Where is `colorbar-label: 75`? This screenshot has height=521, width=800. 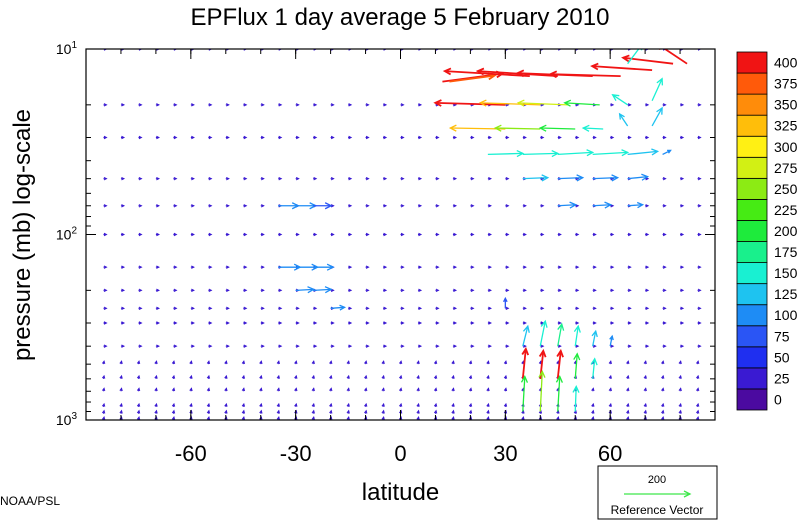
colorbar-label: 75 is located at coordinates (782, 336).